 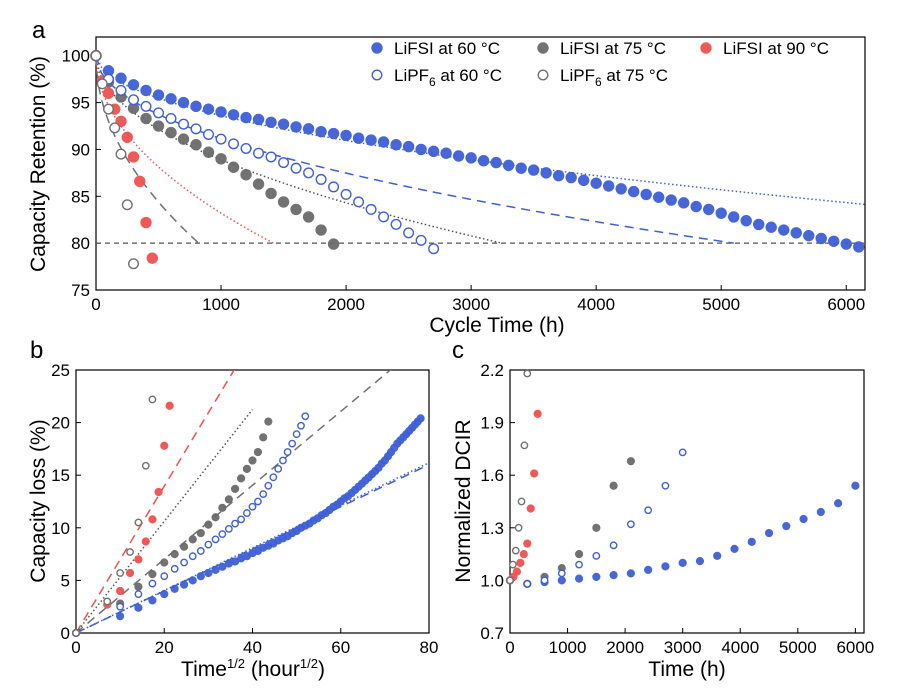 What do you see at coordinates (377, 75) in the screenshot?
I see `legend-marker-lipf-at-60-c` at bounding box center [377, 75].